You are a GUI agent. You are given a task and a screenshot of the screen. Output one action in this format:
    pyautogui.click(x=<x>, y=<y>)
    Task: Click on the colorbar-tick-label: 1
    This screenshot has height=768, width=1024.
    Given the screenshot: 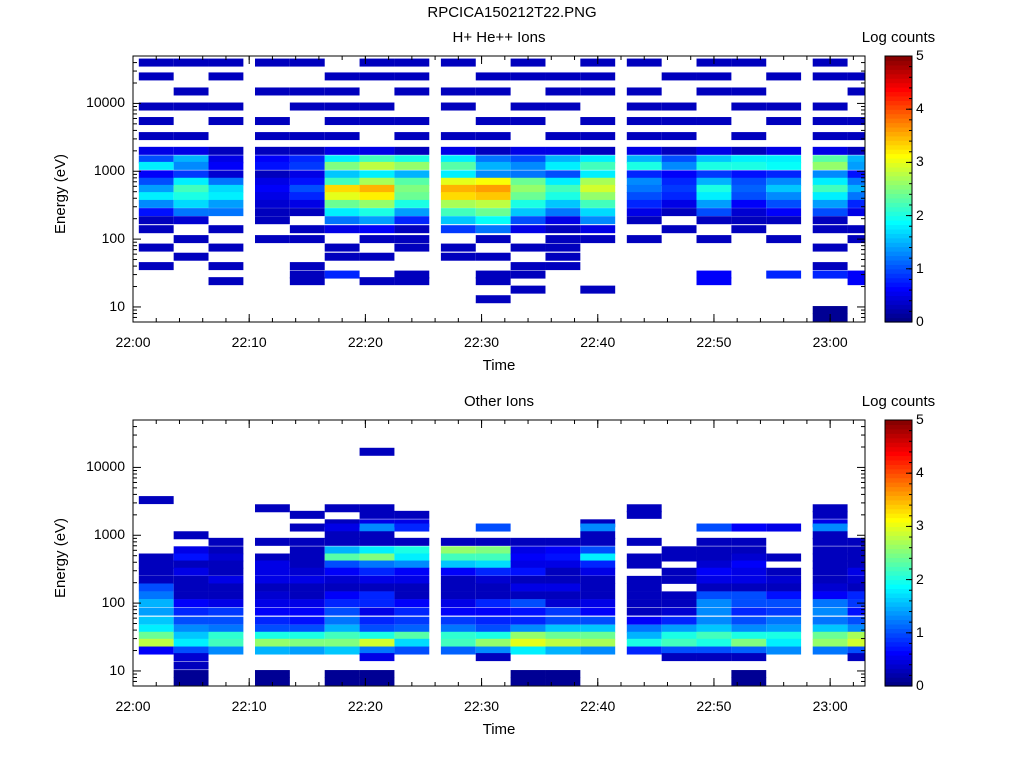 What is the action you would take?
    pyautogui.click(x=920, y=631)
    